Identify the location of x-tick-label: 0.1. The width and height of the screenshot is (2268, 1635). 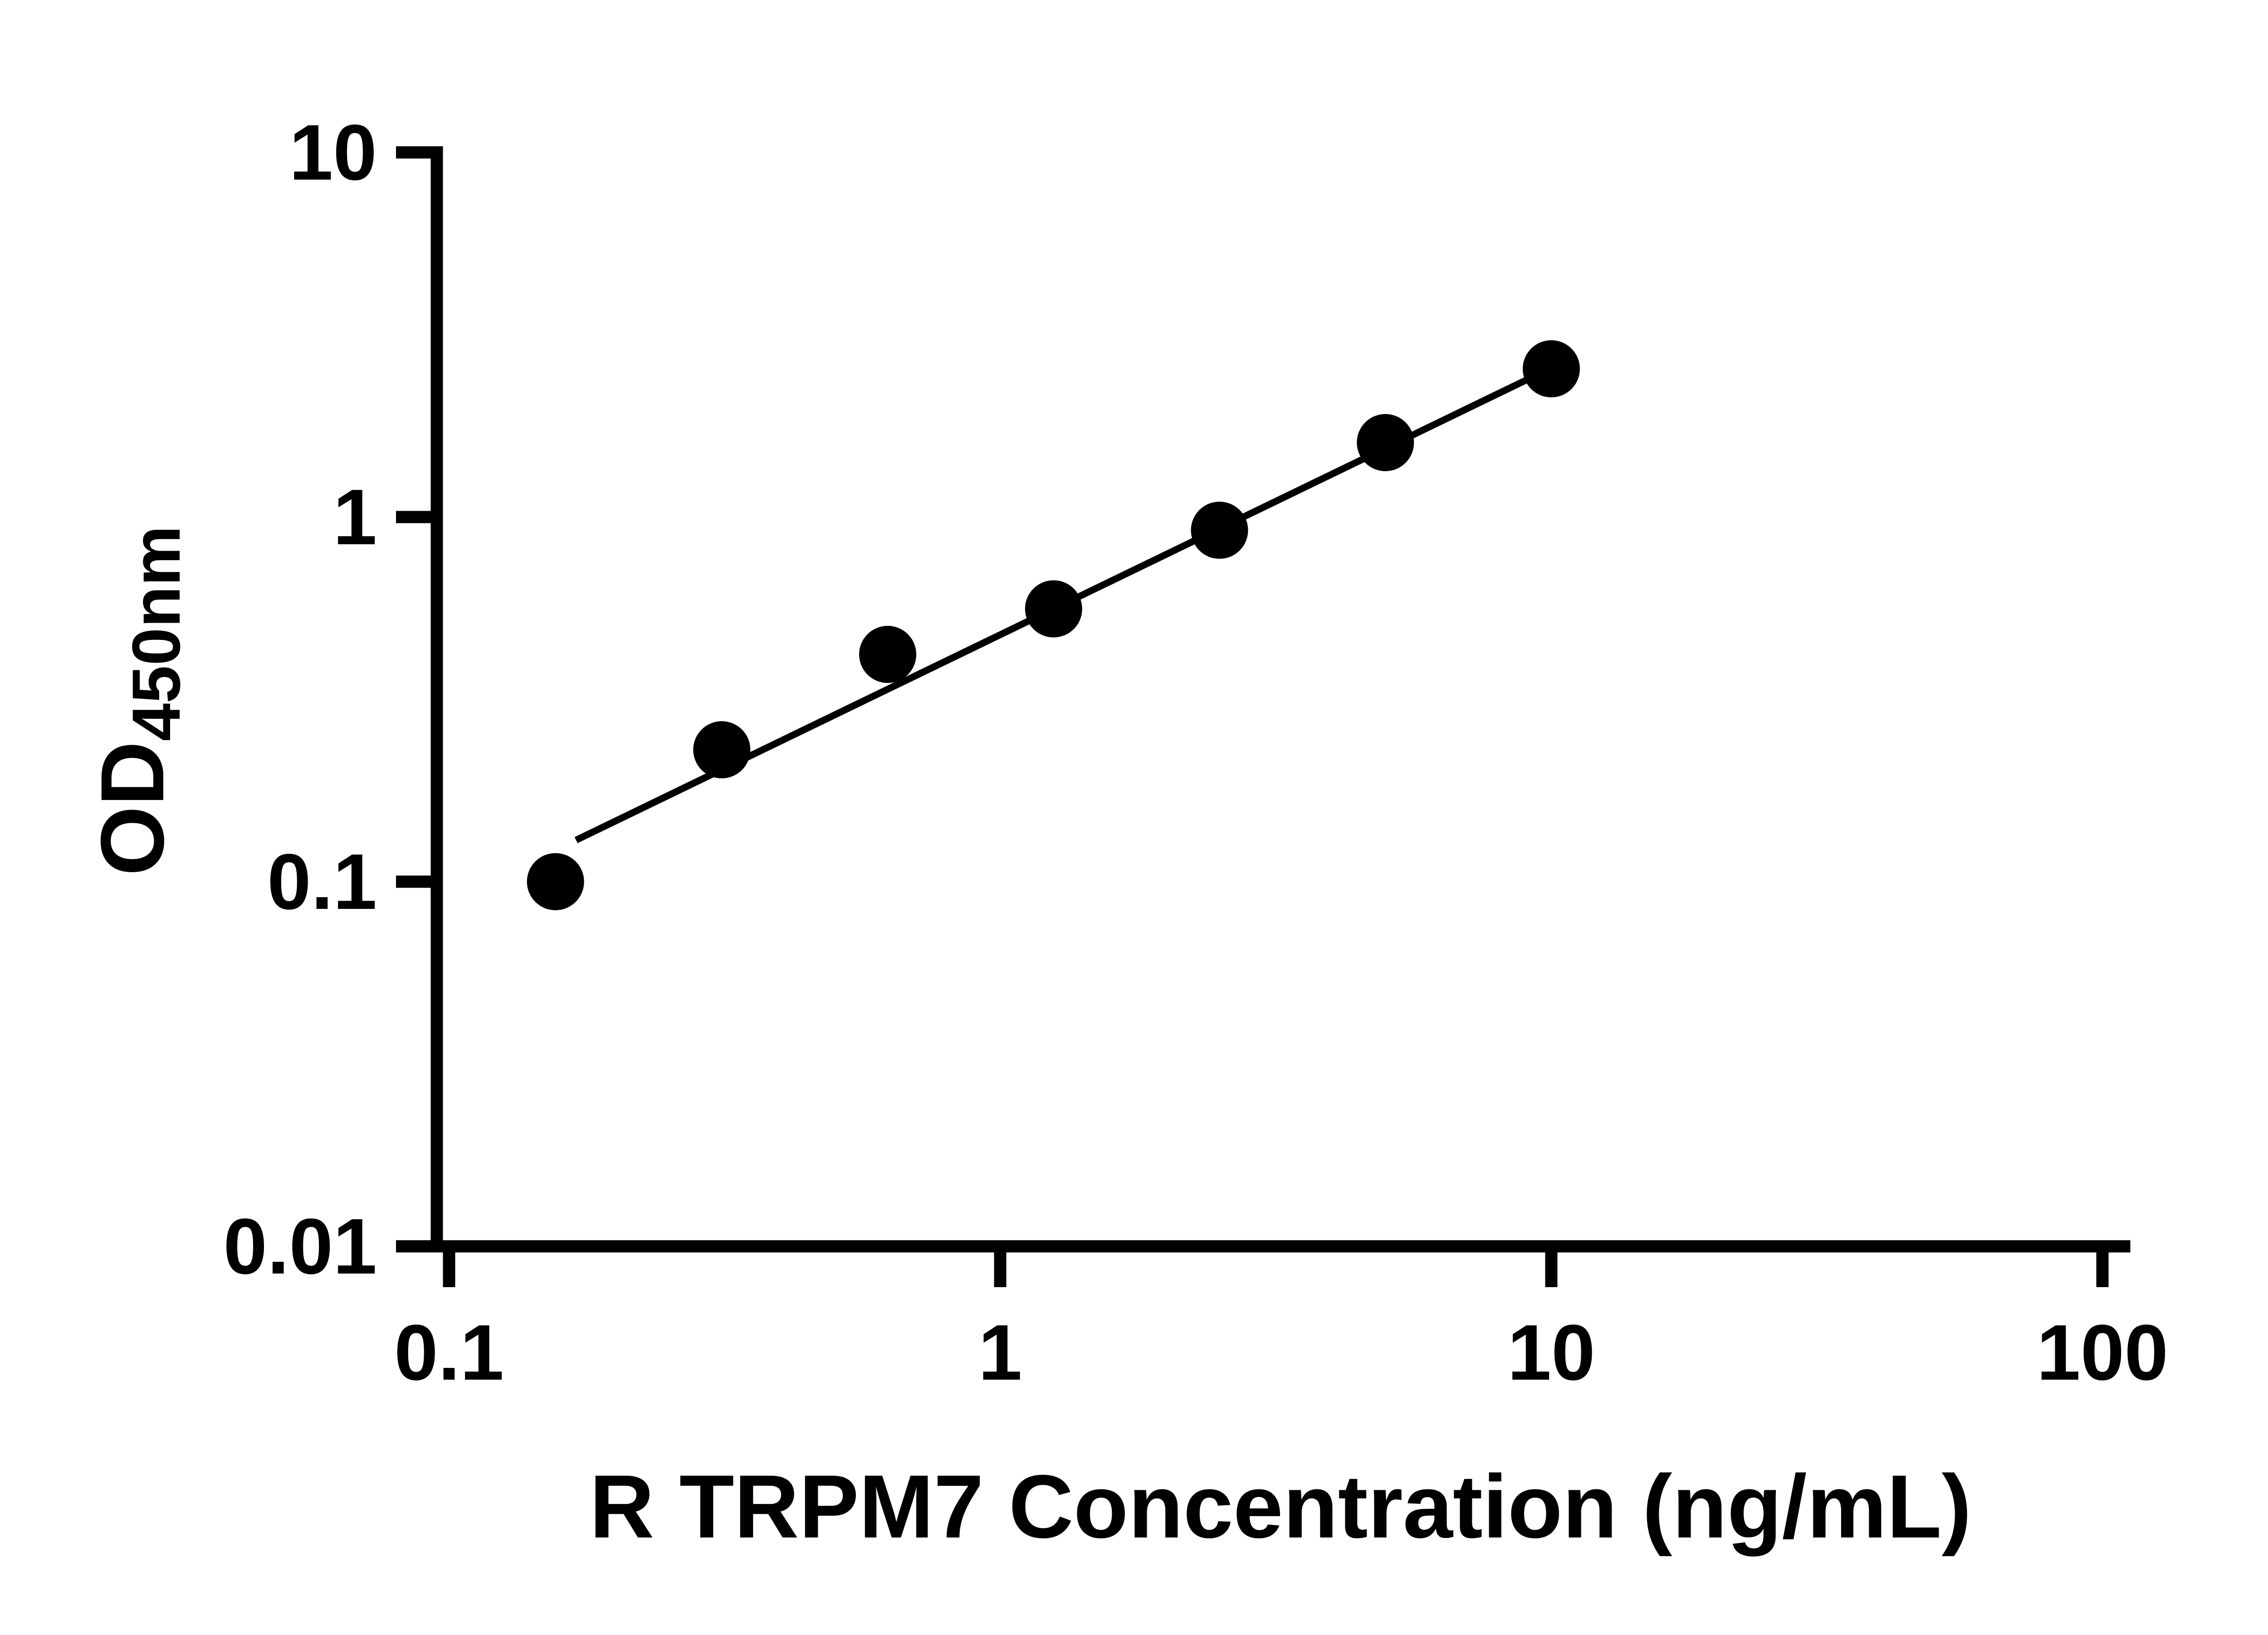
(449, 1352).